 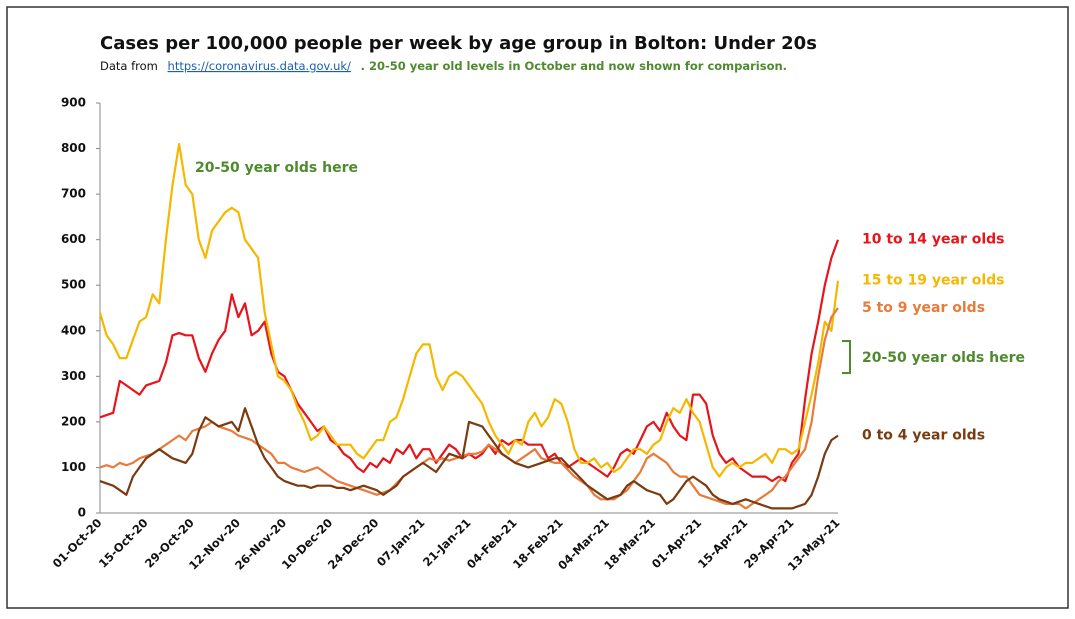 What do you see at coordinates (933, 240) in the screenshot?
I see `series-label: 10 to 14 year olds` at bounding box center [933, 240].